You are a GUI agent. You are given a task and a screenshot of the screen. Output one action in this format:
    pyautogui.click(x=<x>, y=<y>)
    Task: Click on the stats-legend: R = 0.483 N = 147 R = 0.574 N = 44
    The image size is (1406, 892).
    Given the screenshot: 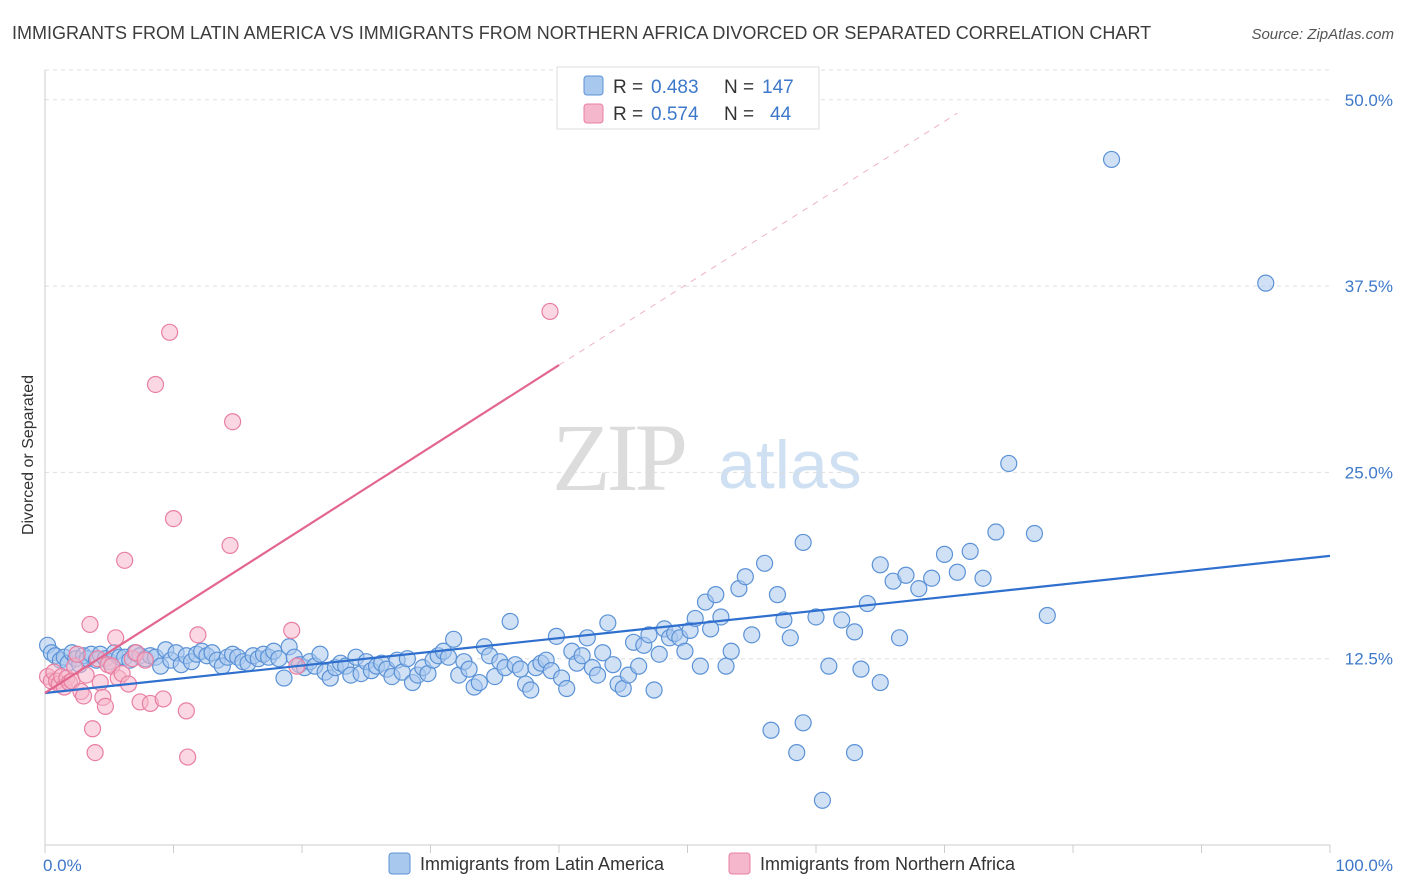 What is the action you would take?
    pyautogui.click(x=688, y=98)
    